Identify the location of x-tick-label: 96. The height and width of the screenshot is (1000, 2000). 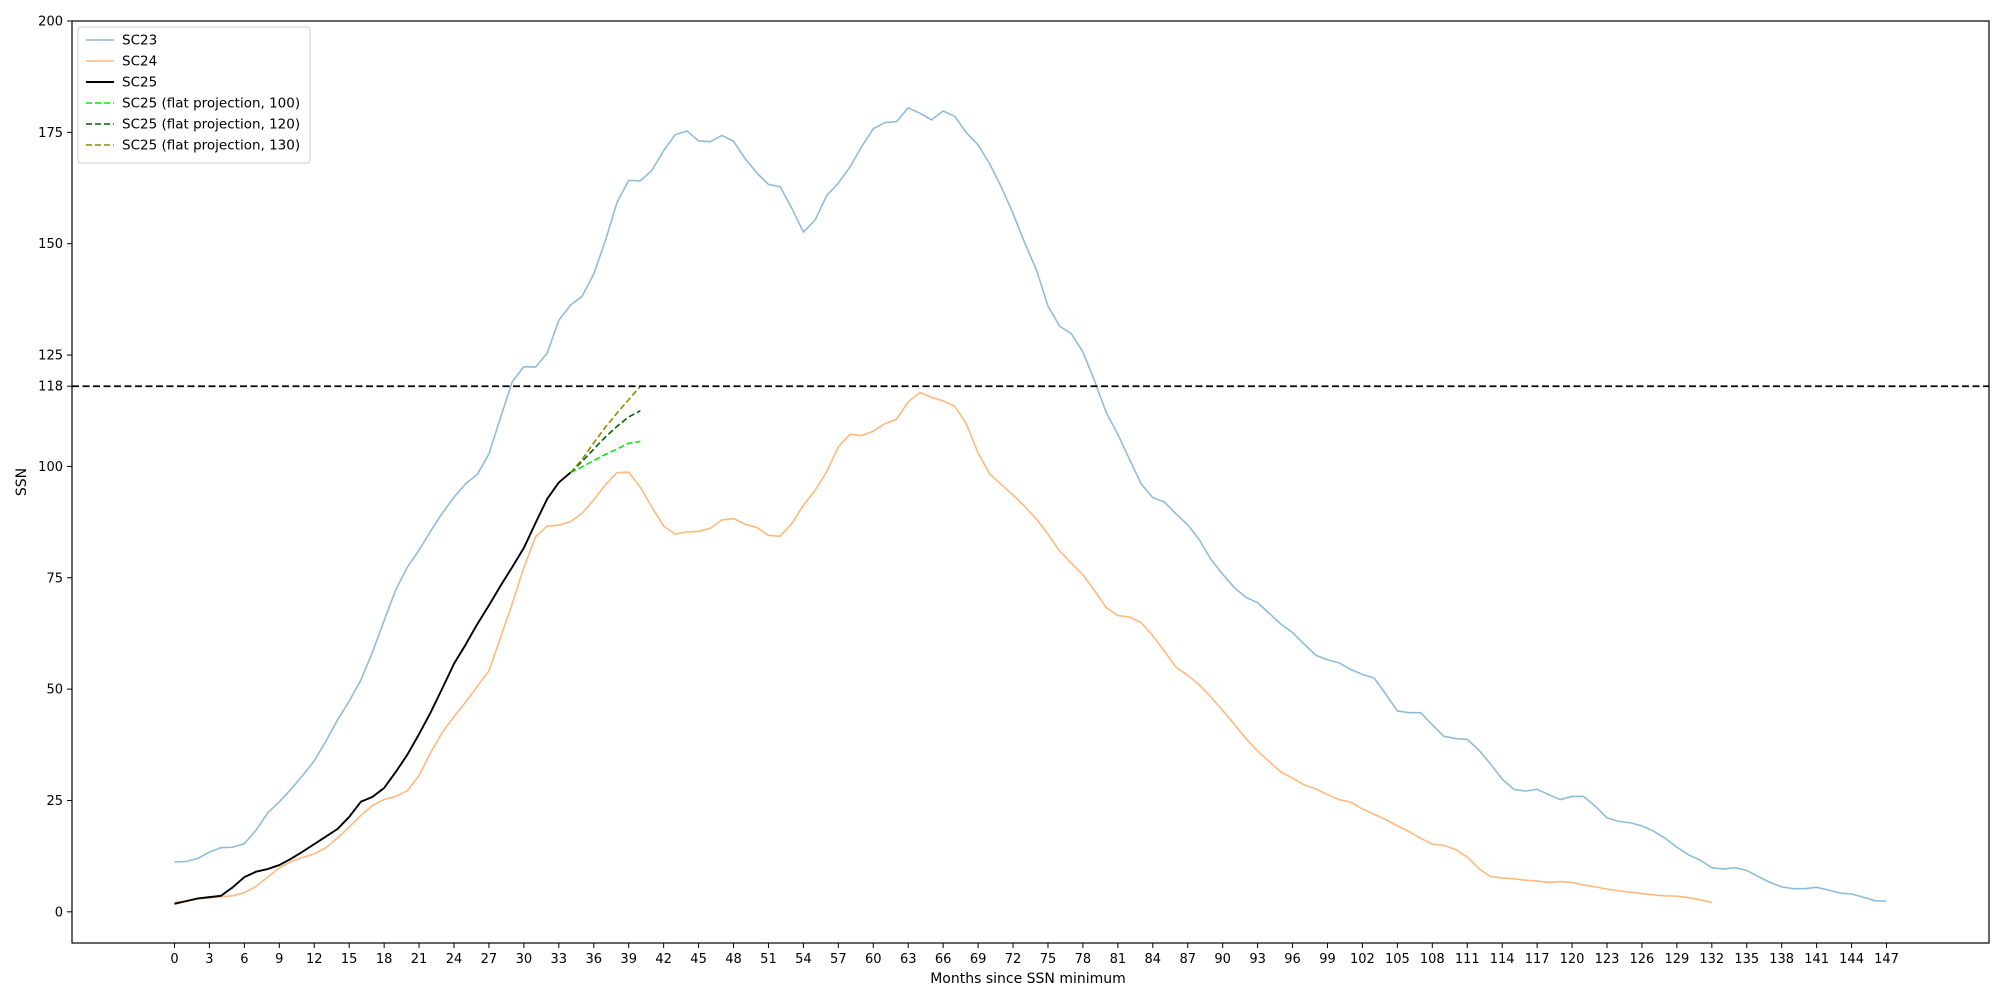
(1292, 959).